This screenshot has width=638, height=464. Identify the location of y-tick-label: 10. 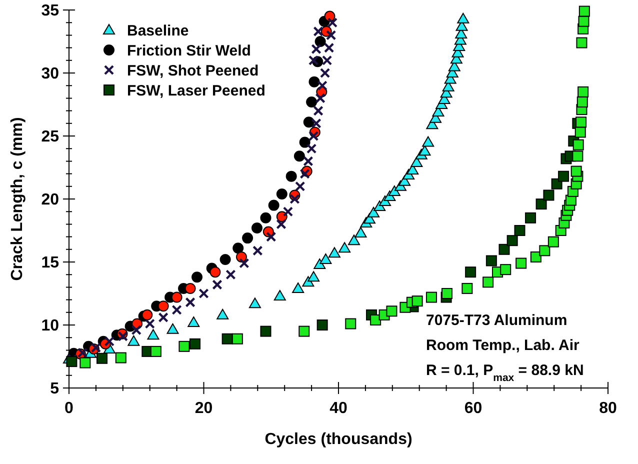
(50, 326).